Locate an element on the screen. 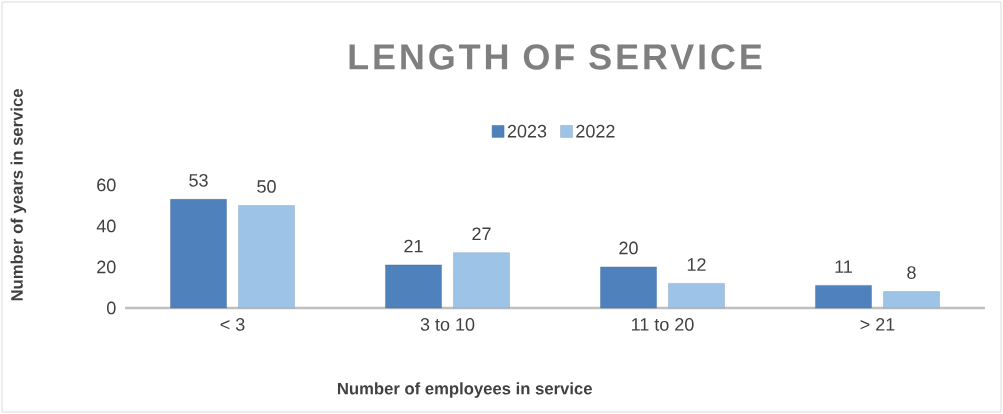  legend-label: 2023 is located at coordinates (527, 131).